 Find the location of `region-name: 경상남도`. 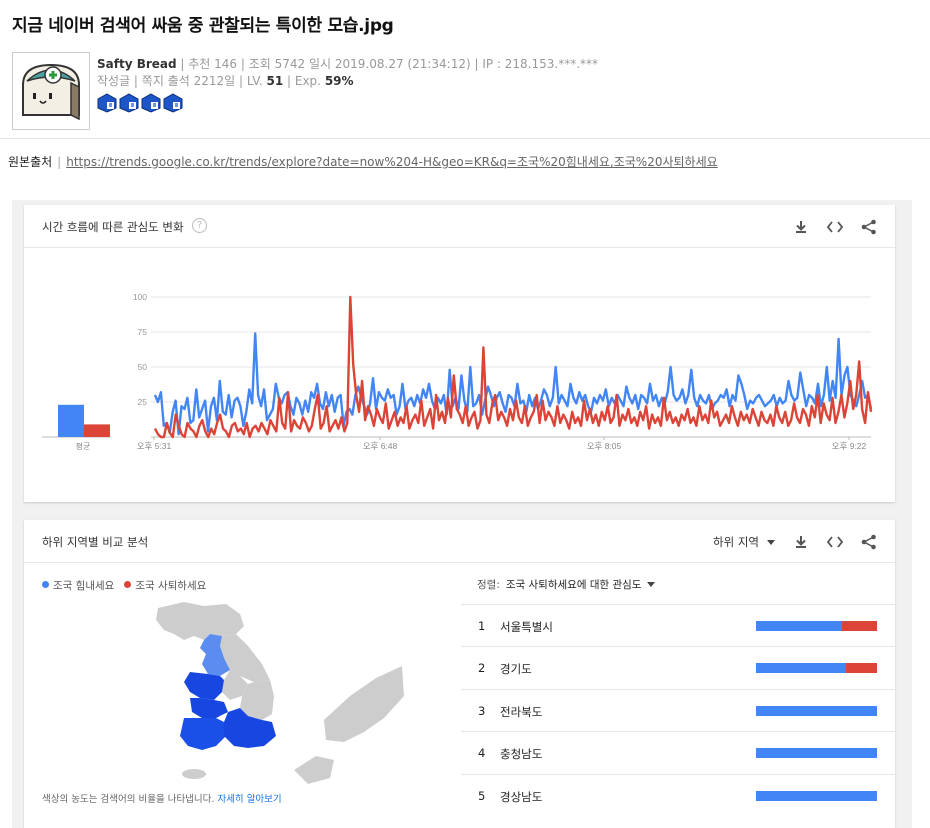

region-name: 경상남도 is located at coordinates (521, 796).